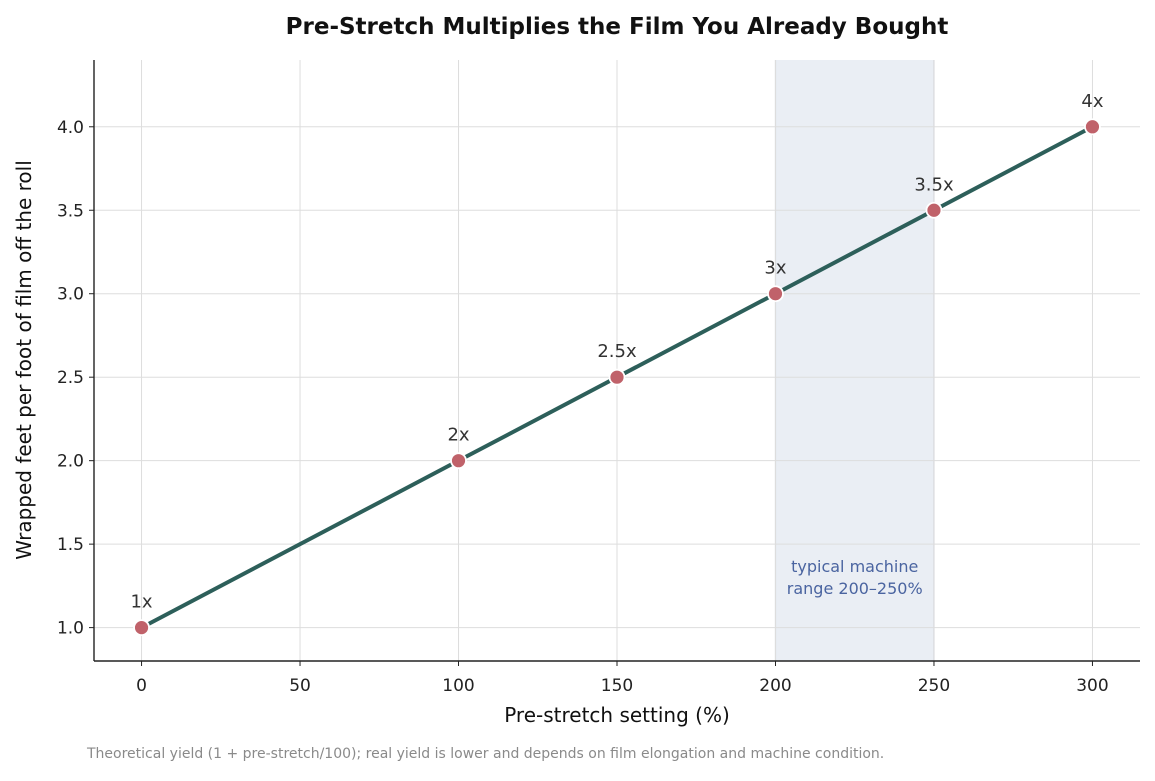  What do you see at coordinates (458, 435) in the screenshot?
I see `data-label: 2x` at bounding box center [458, 435].